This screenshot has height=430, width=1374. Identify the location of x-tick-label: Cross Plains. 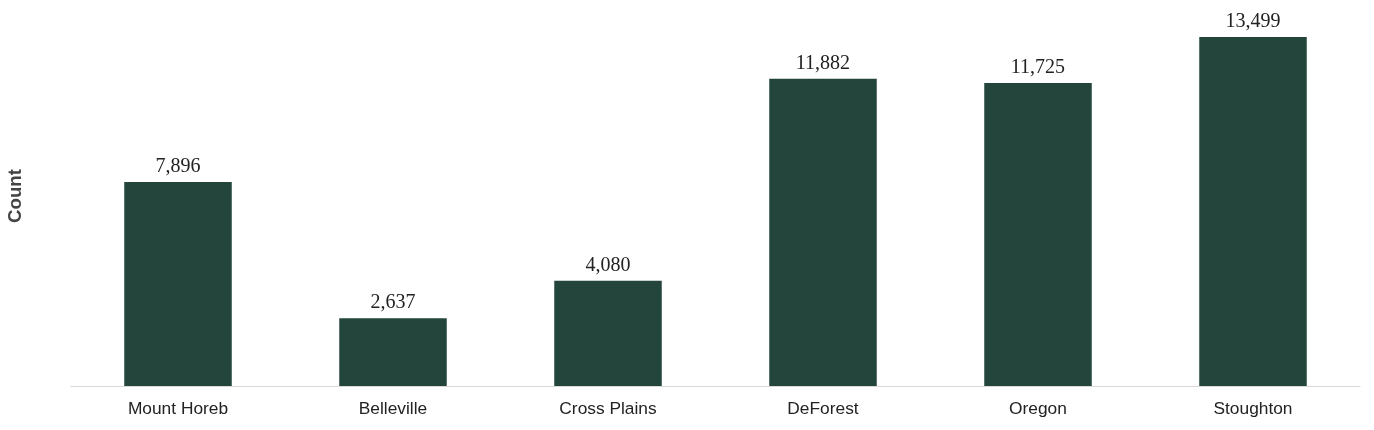
(608, 407).